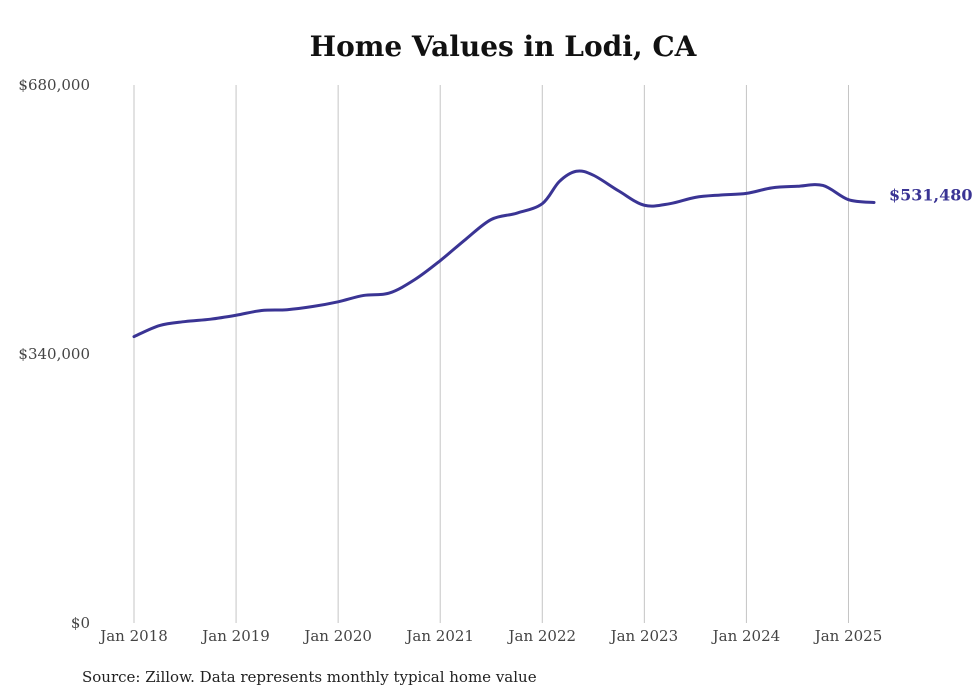 The image size is (980, 699). I want to click on chart-title: Home Values in Lodi, CA, so click(503, 46).